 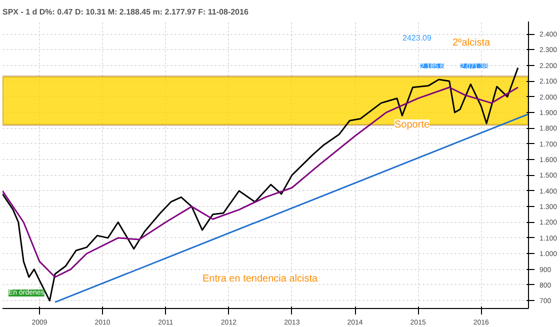 What do you see at coordinates (417, 38) in the screenshot?
I see `annotation: 2423.09` at bounding box center [417, 38].